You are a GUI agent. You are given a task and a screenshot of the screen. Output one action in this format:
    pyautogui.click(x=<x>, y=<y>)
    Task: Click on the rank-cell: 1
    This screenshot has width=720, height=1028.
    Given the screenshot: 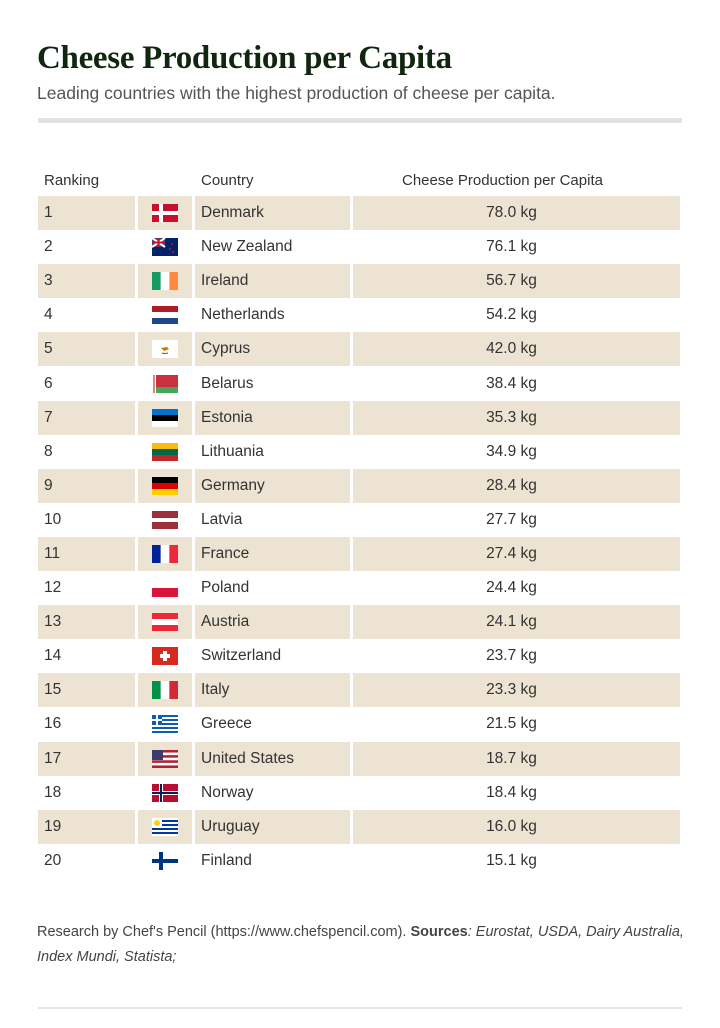 What is the action you would take?
    pyautogui.click(x=86, y=213)
    